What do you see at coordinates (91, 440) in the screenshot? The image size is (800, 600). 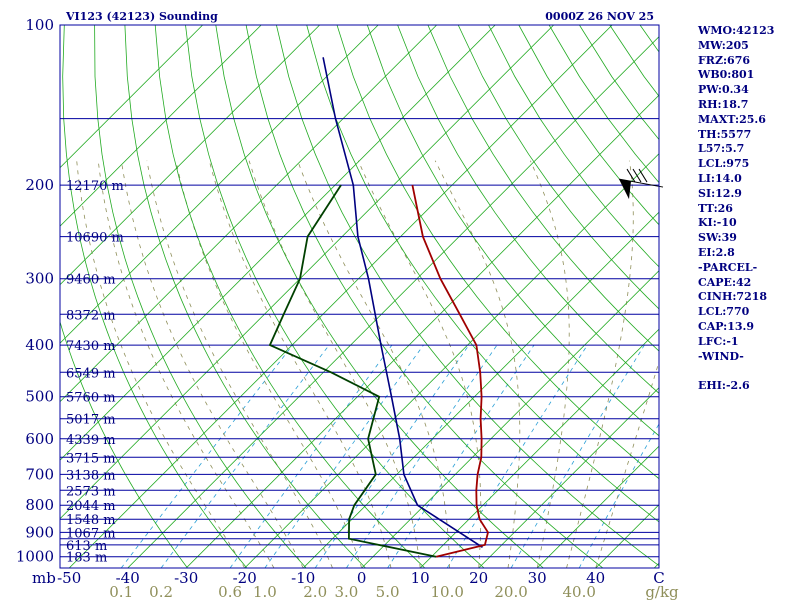 I see `height-label: 4339 m` at bounding box center [91, 440].